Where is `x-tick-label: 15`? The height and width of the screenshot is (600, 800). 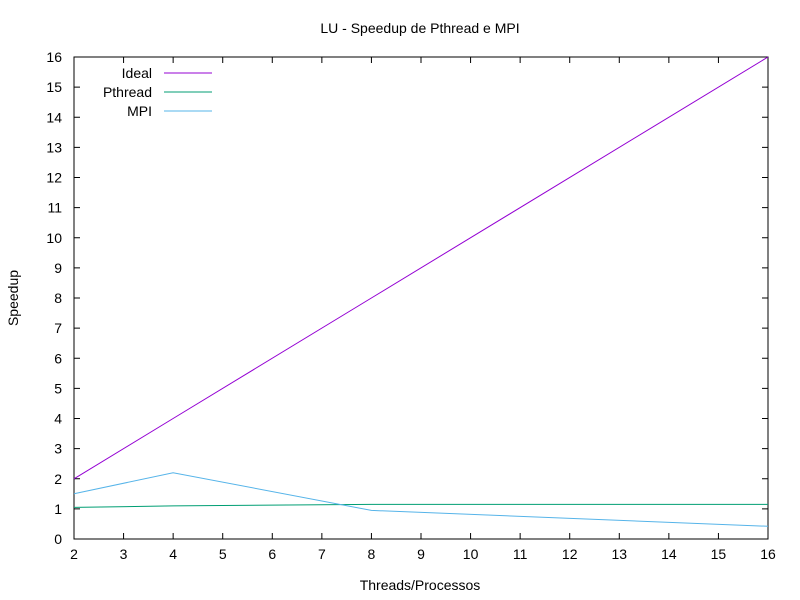
x-tick-label: 15 is located at coordinates (719, 554).